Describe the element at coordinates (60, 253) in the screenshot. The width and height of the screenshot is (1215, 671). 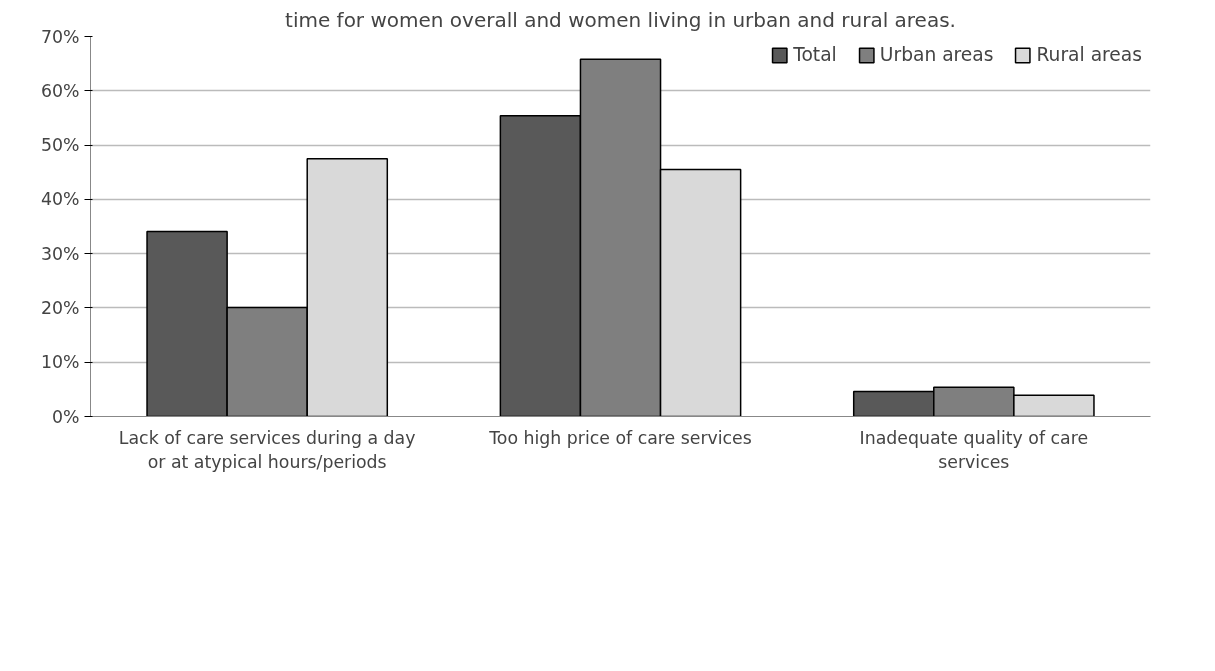
I see `y-tick-label: 30%` at that location.